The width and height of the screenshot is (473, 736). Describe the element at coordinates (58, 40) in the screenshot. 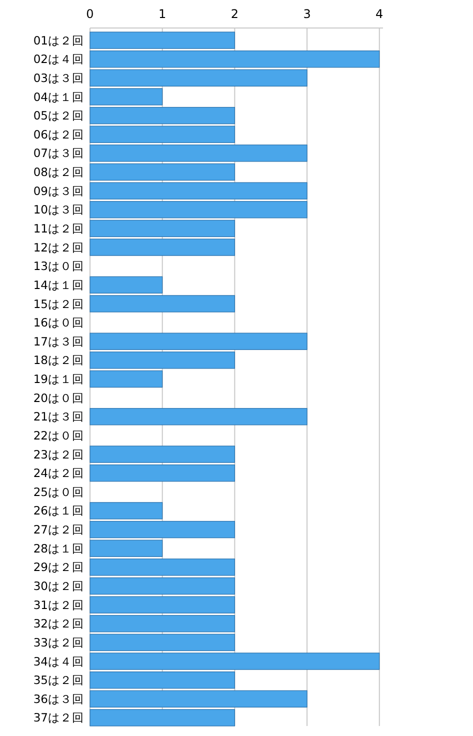

I see `y-tick-label: 01は２回` at that location.